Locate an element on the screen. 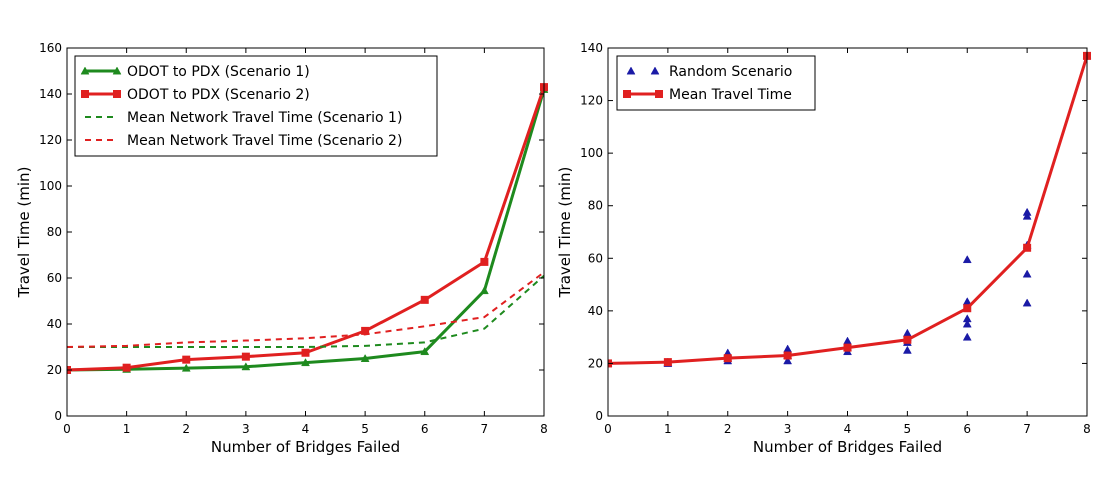  legend: Random Scenario Mean Travel Time is located at coordinates (716, 83).